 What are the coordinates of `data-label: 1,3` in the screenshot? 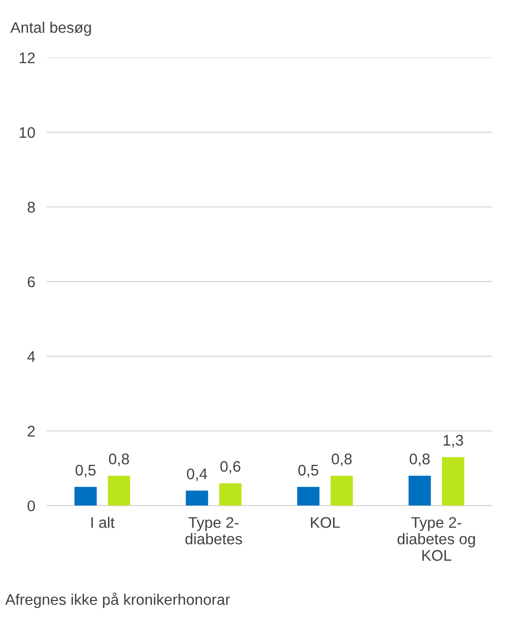 It's located at (454, 441).